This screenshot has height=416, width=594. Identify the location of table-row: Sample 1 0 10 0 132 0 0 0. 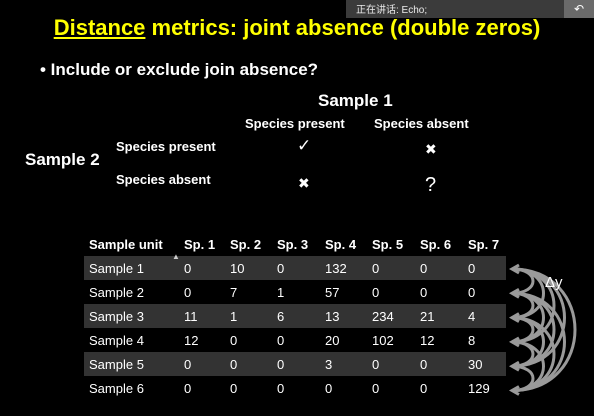
(295, 268).